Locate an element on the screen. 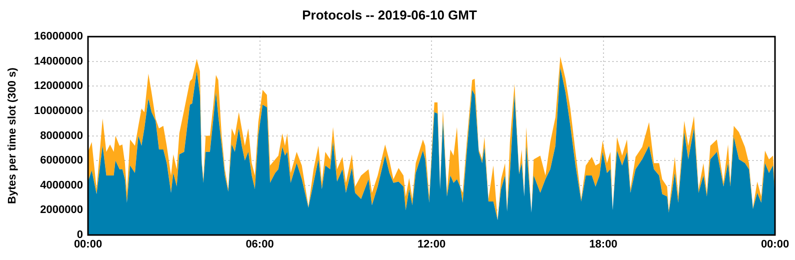 The height and width of the screenshot is (260, 795). y-tick-label: 4000000 is located at coordinates (61, 185).